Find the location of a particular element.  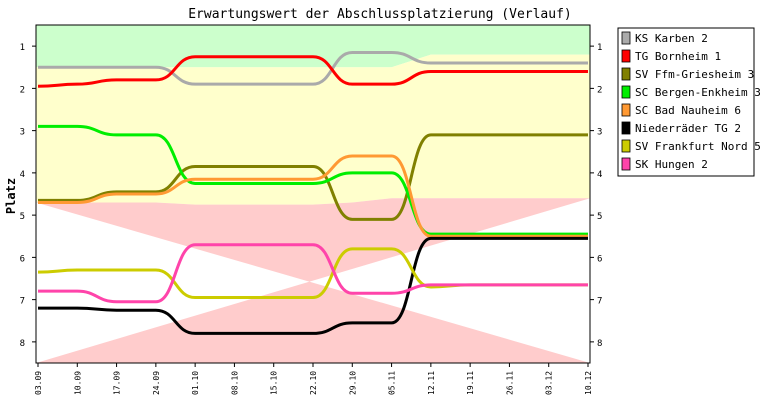

x-tick-label: 05.11 is located at coordinates (392, 383).